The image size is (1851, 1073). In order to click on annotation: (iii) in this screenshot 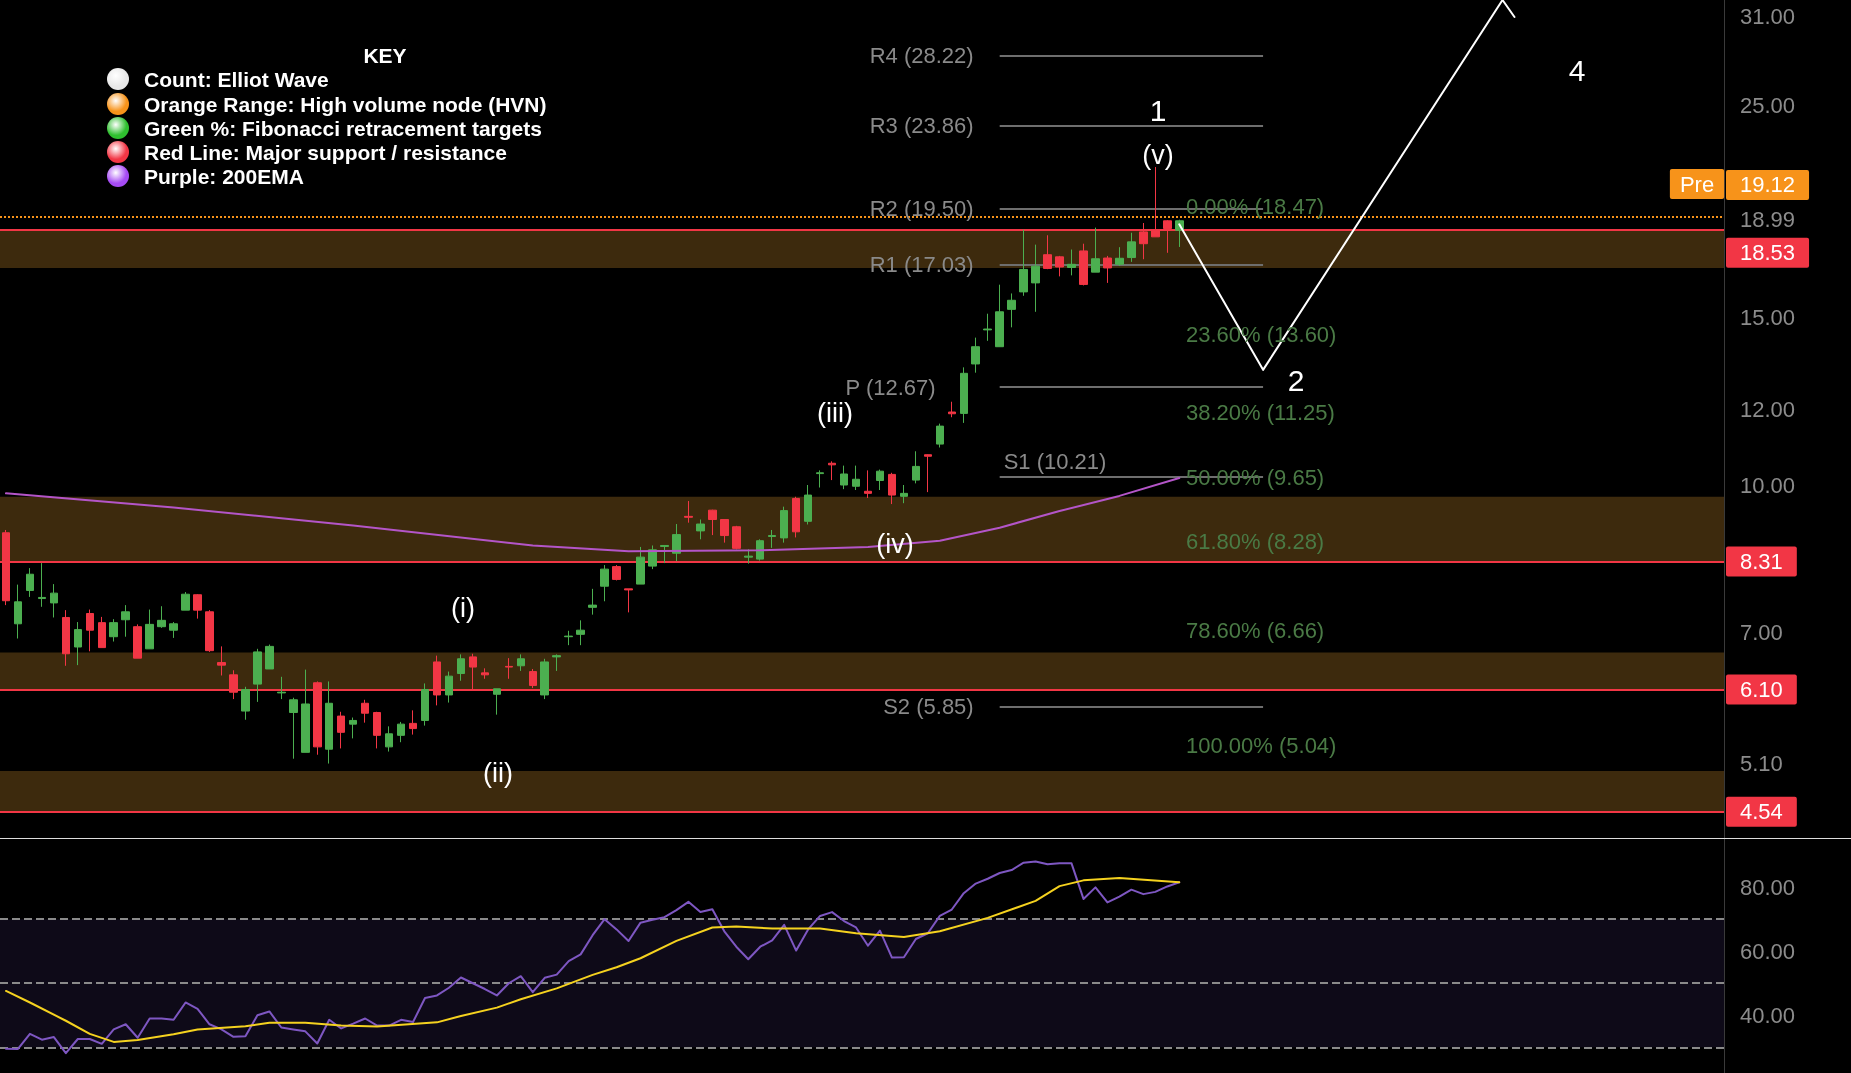, I will do `click(835, 413)`.